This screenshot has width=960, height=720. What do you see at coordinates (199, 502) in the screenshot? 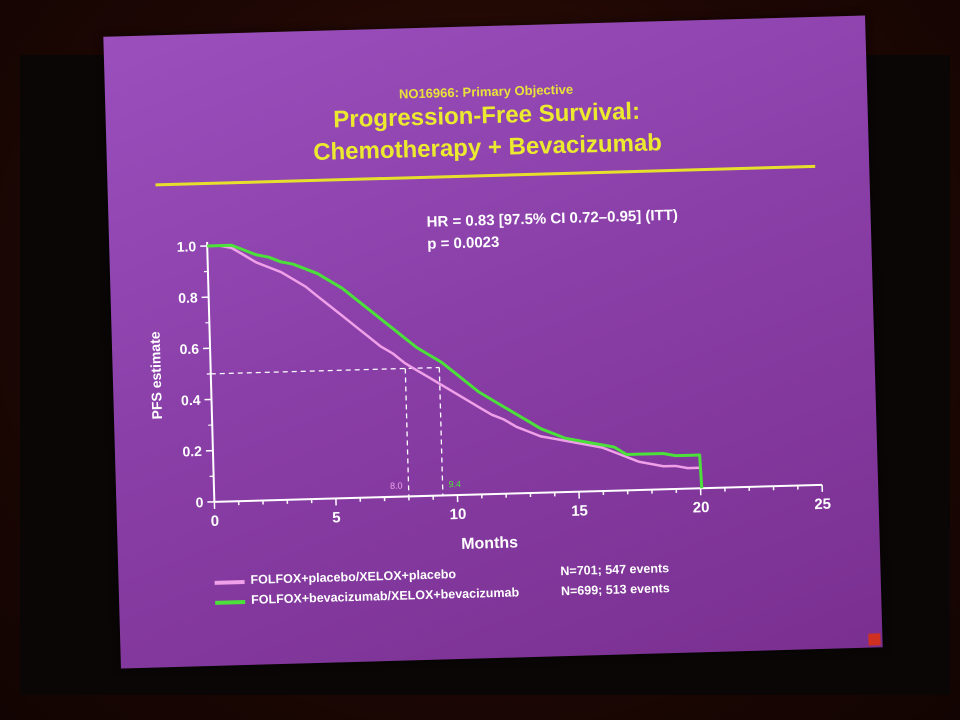
I see `y-tick-label: 0` at bounding box center [199, 502].